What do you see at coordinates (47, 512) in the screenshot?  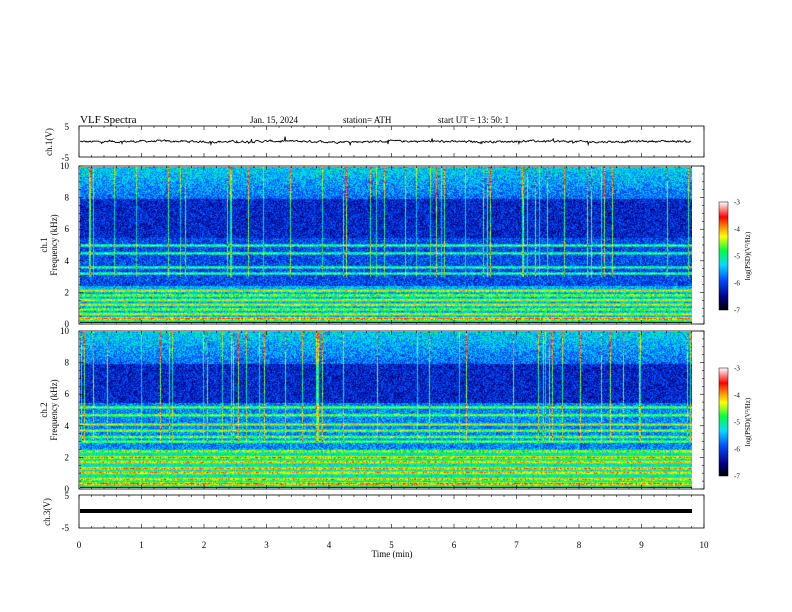 I see `ch3-ylabel: ch.3(V)` at bounding box center [47, 512].